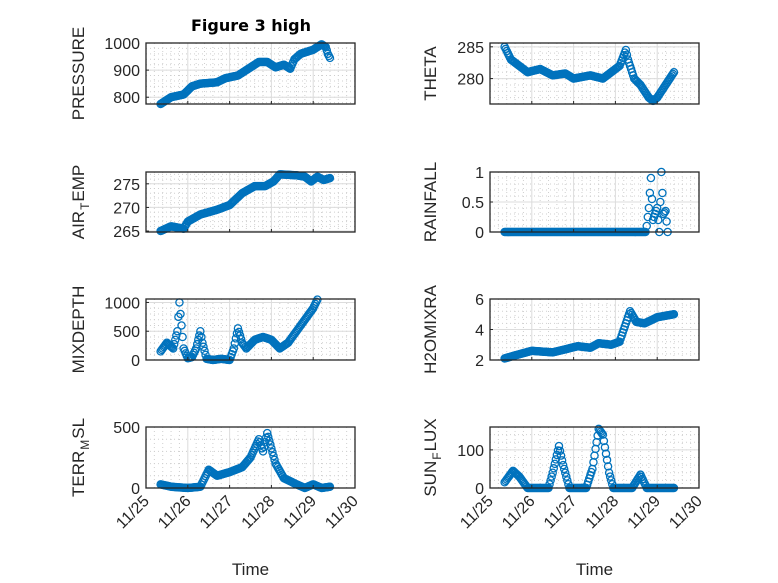  Describe the element at coordinates (479, 300) in the screenshot. I see `y-tick-label: 6` at that location.